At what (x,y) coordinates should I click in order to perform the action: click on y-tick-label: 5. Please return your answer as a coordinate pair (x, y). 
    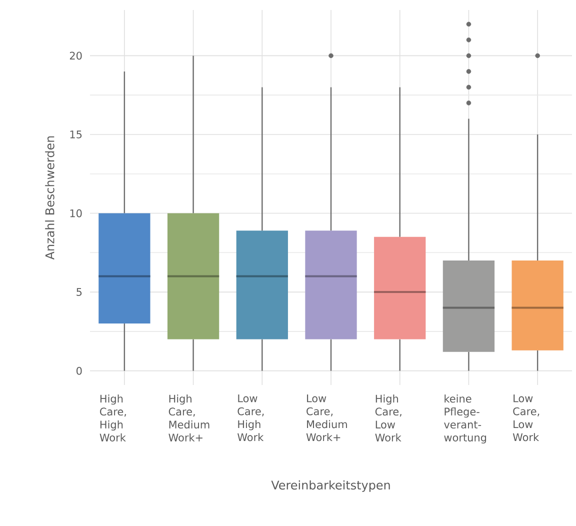
    Looking at the image, I should click on (79, 292).